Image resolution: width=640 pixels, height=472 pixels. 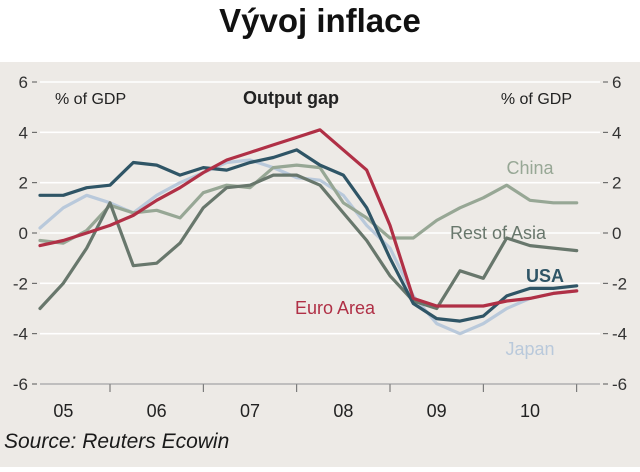 I want to click on chart-title: Output gap, so click(x=291, y=98).